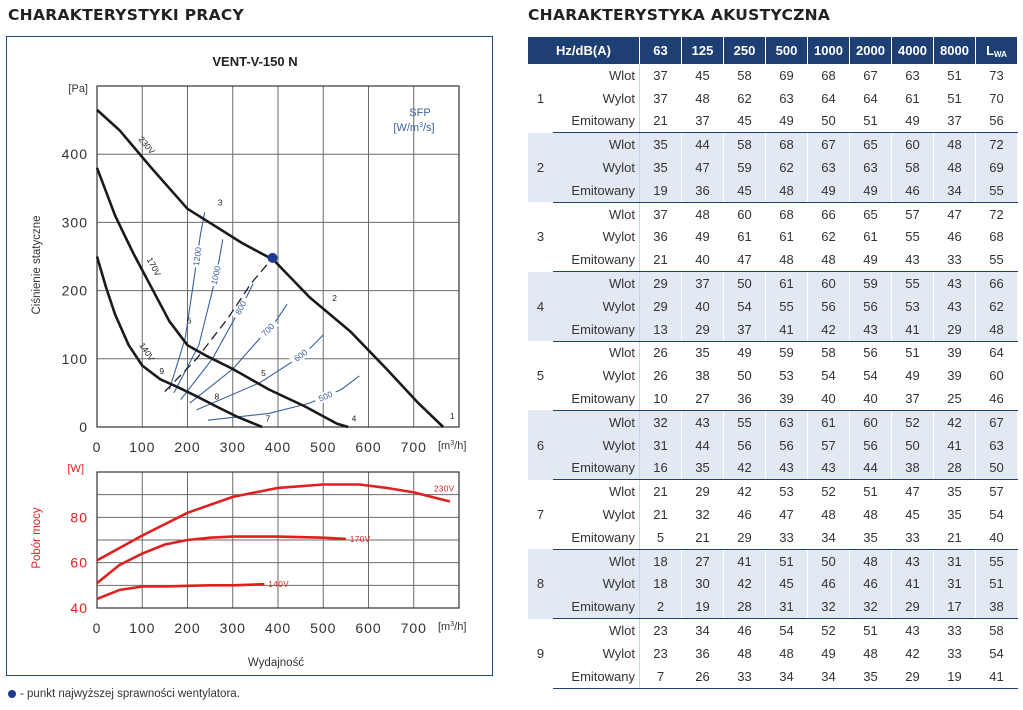  Describe the element at coordinates (996, 75) in the screenshot. I see `value-cell: 73` at that location.